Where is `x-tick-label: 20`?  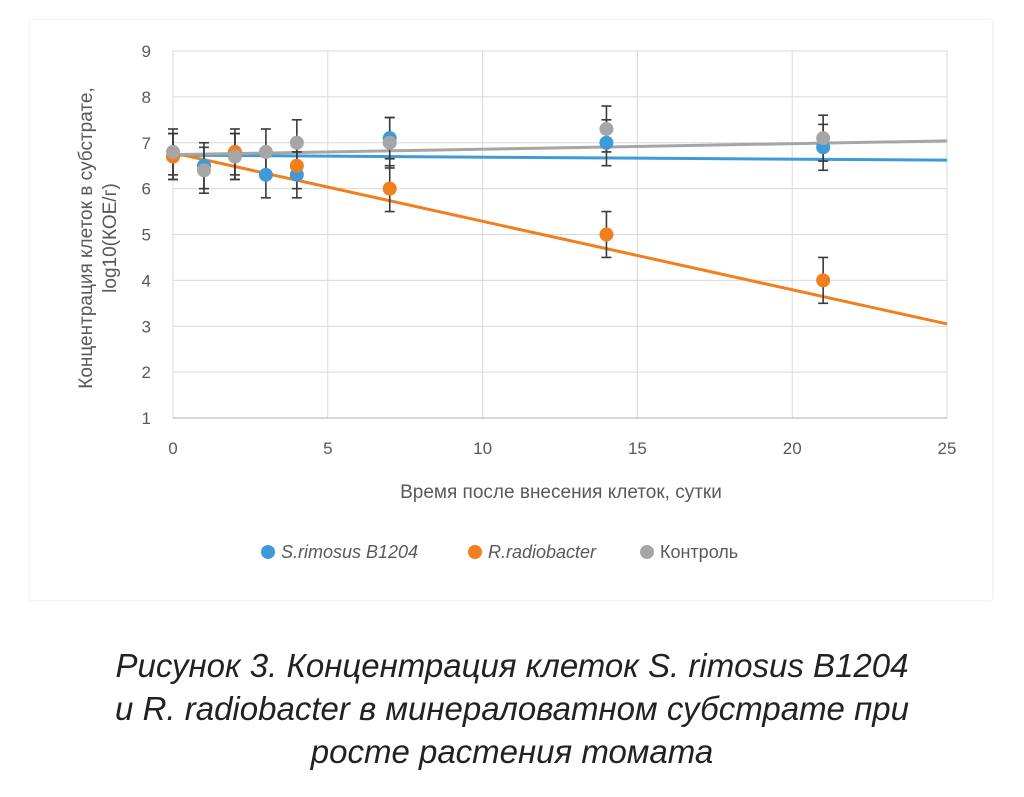 x-tick-label: 20 is located at coordinates (792, 448).